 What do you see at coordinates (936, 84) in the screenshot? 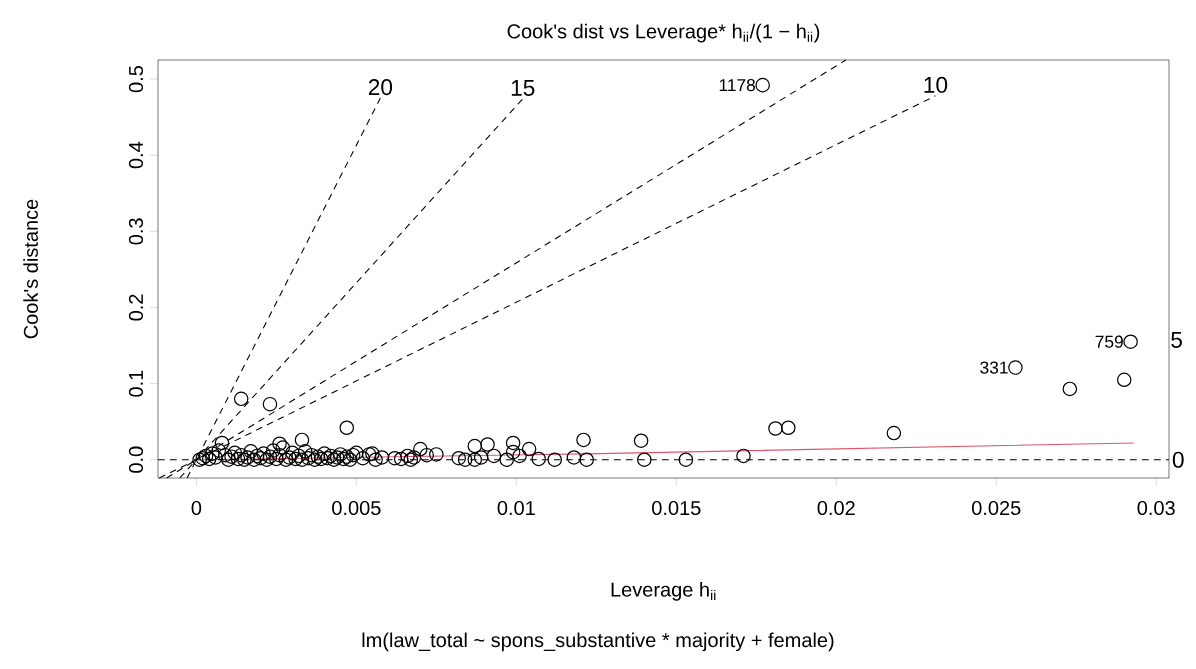
I see `series-label: 10` at bounding box center [936, 84].